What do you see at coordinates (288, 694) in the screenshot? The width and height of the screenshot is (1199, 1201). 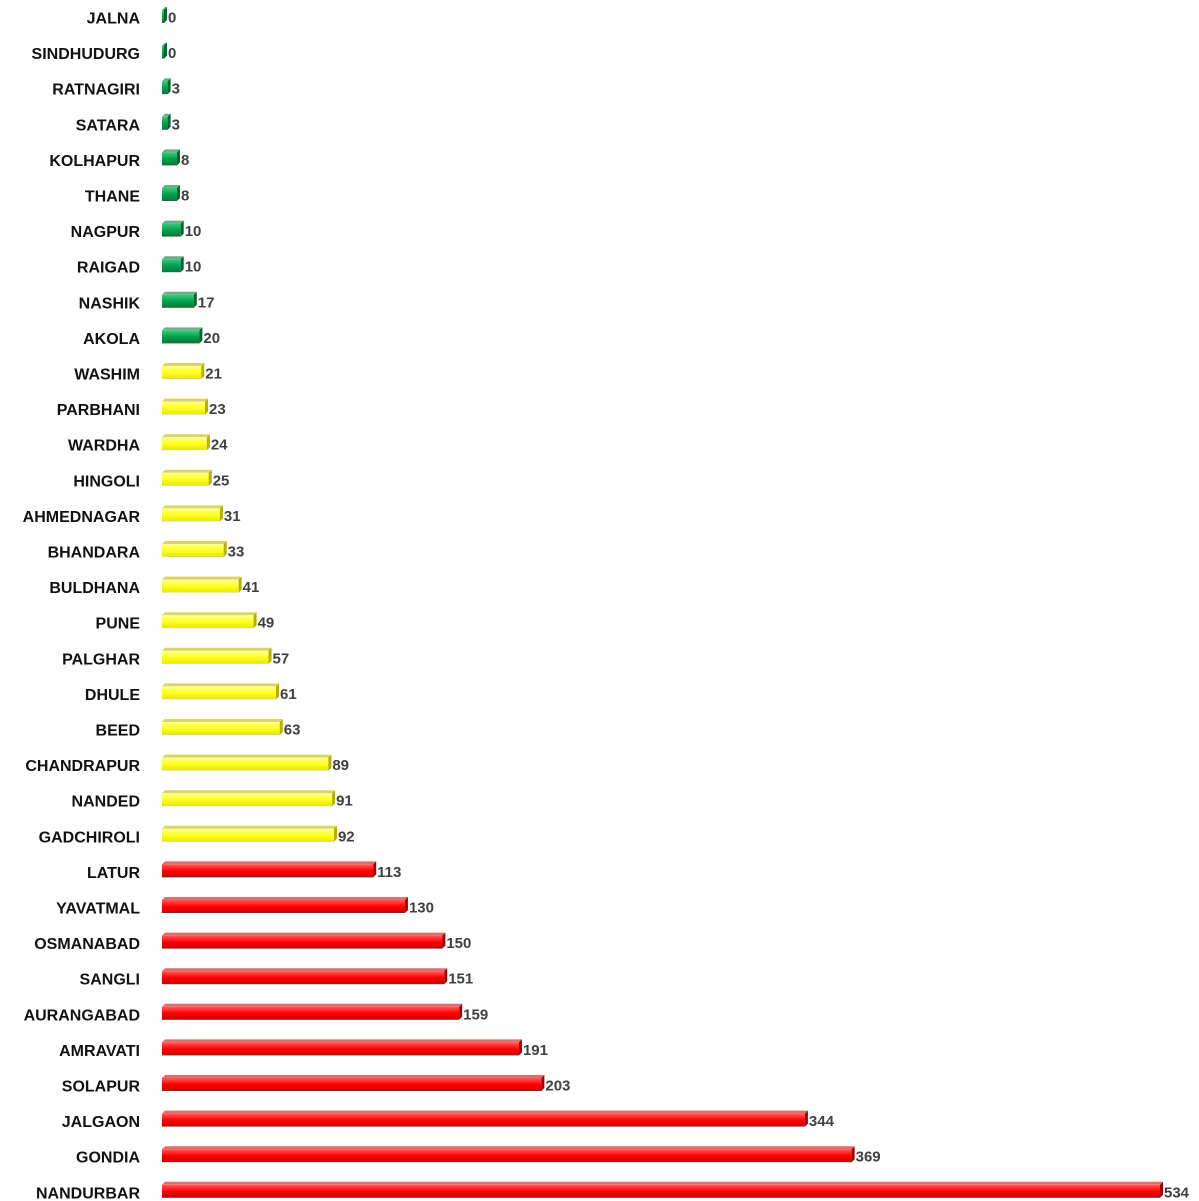 I see `value-label-dhule: 61` at bounding box center [288, 694].